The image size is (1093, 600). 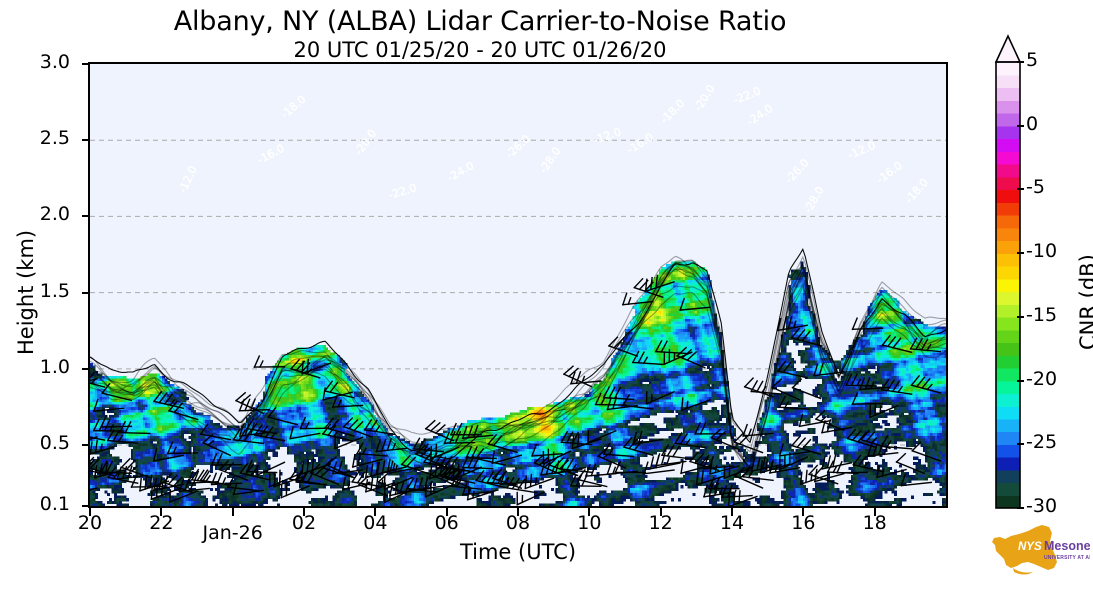 I want to click on x-tick-label-8: 12, so click(x=660, y=523).